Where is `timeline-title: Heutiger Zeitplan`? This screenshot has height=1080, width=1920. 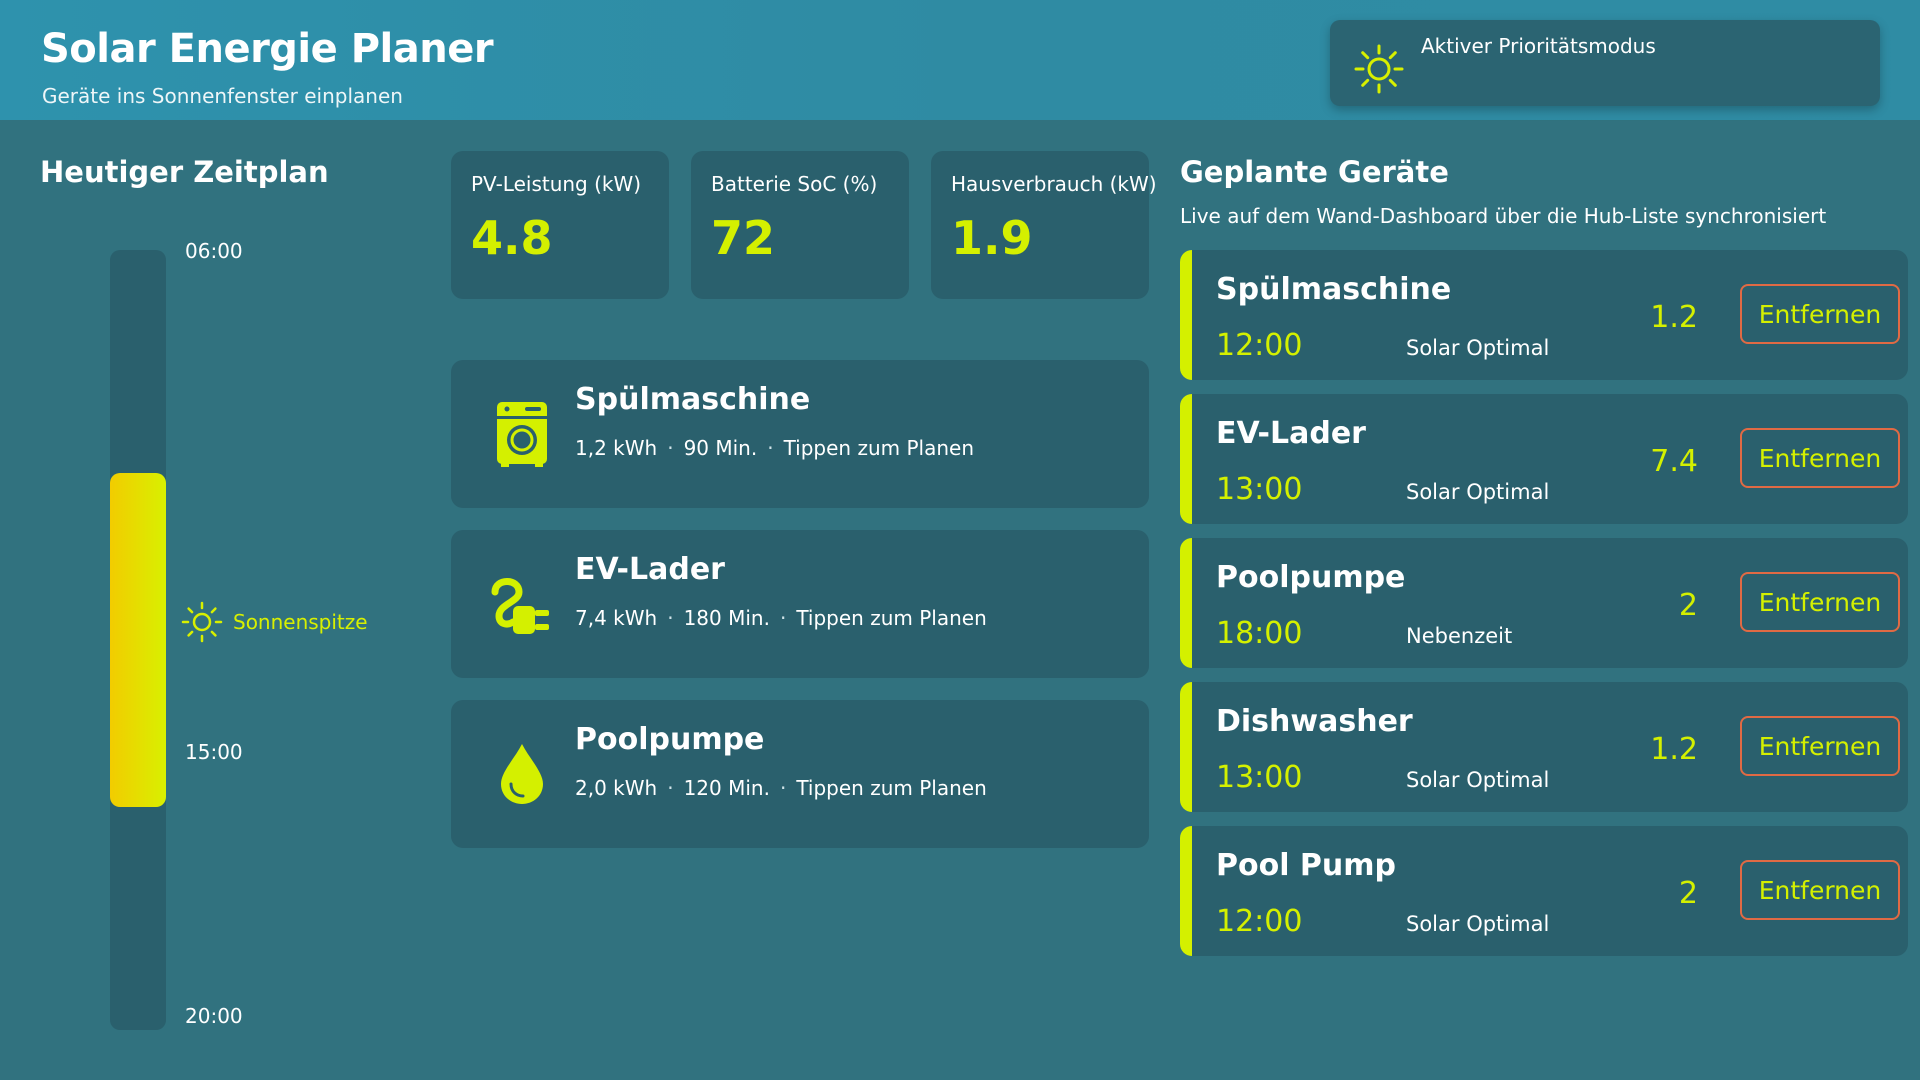
timeline-title: Heutiger Zeitplan is located at coordinates (184, 172).